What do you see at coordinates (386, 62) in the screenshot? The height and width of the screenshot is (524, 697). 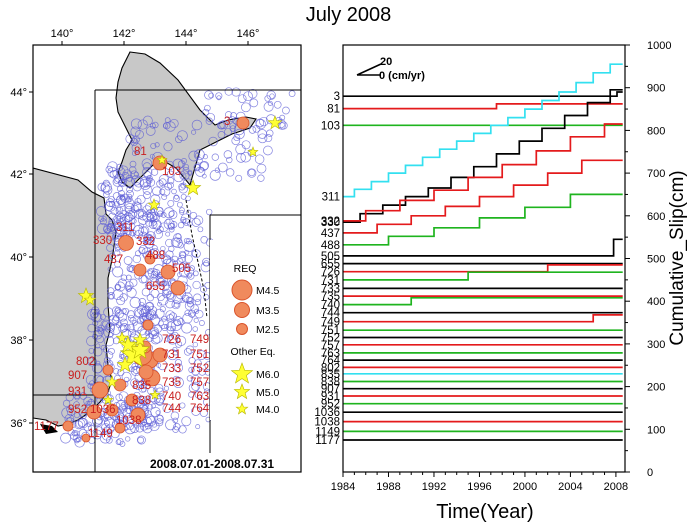 I see `scale-arrow-top: 20` at bounding box center [386, 62].